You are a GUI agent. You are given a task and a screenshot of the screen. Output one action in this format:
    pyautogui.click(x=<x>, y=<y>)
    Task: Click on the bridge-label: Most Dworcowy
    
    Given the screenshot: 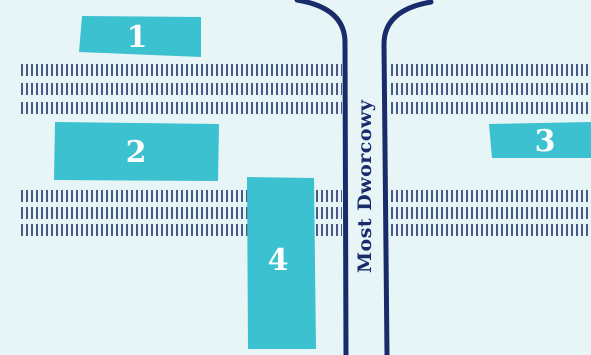 What is the action you would take?
    pyautogui.click(x=365, y=186)
    